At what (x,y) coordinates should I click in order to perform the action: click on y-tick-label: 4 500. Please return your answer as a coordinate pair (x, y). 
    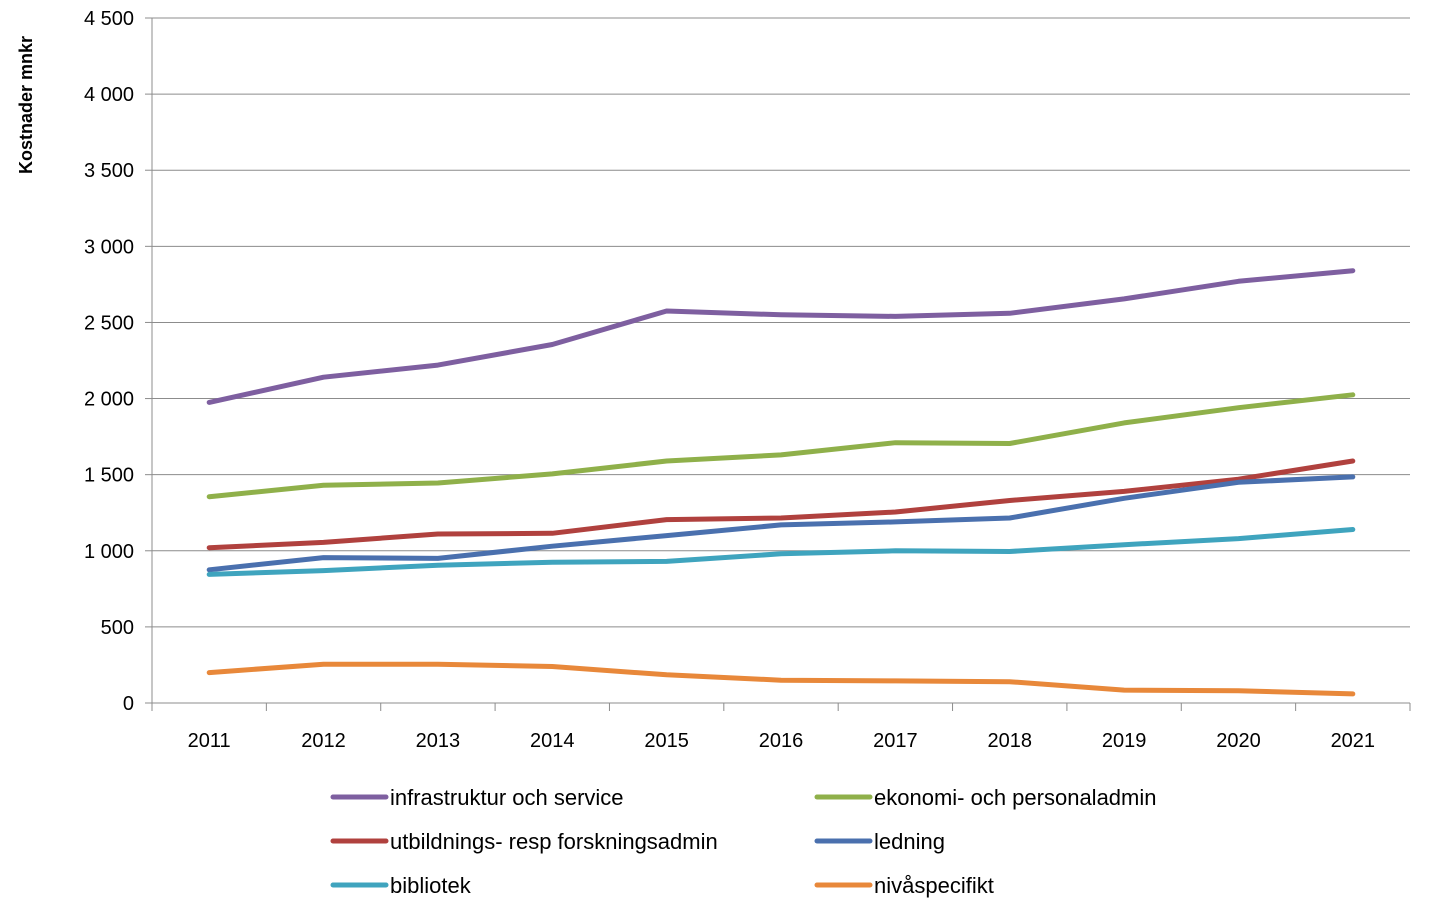
    Looking at the image, I should click on (109, 19).